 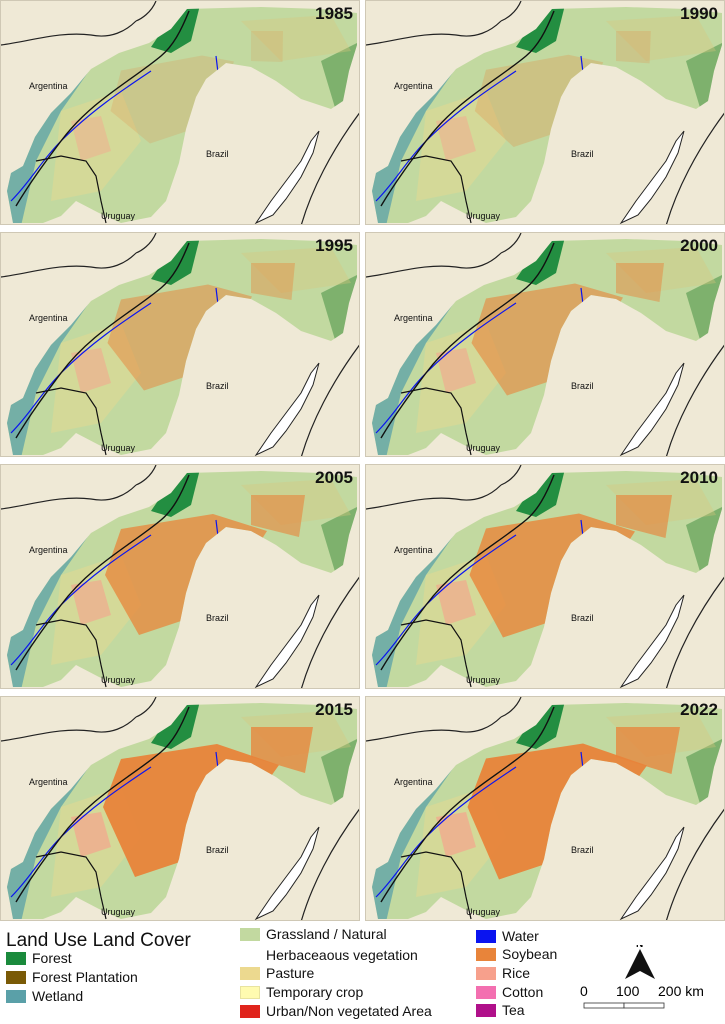 I want to click on legend-item-forest: Forest, so click(x=39, y=958).